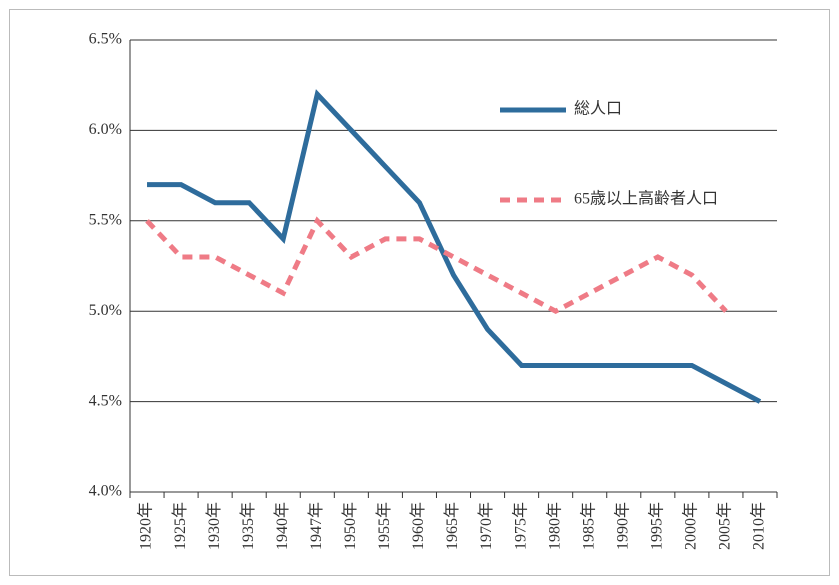  Describe the element at coordinates (486, 526) in the screenshot. I see `x-tick-label: 1970年` at that location.